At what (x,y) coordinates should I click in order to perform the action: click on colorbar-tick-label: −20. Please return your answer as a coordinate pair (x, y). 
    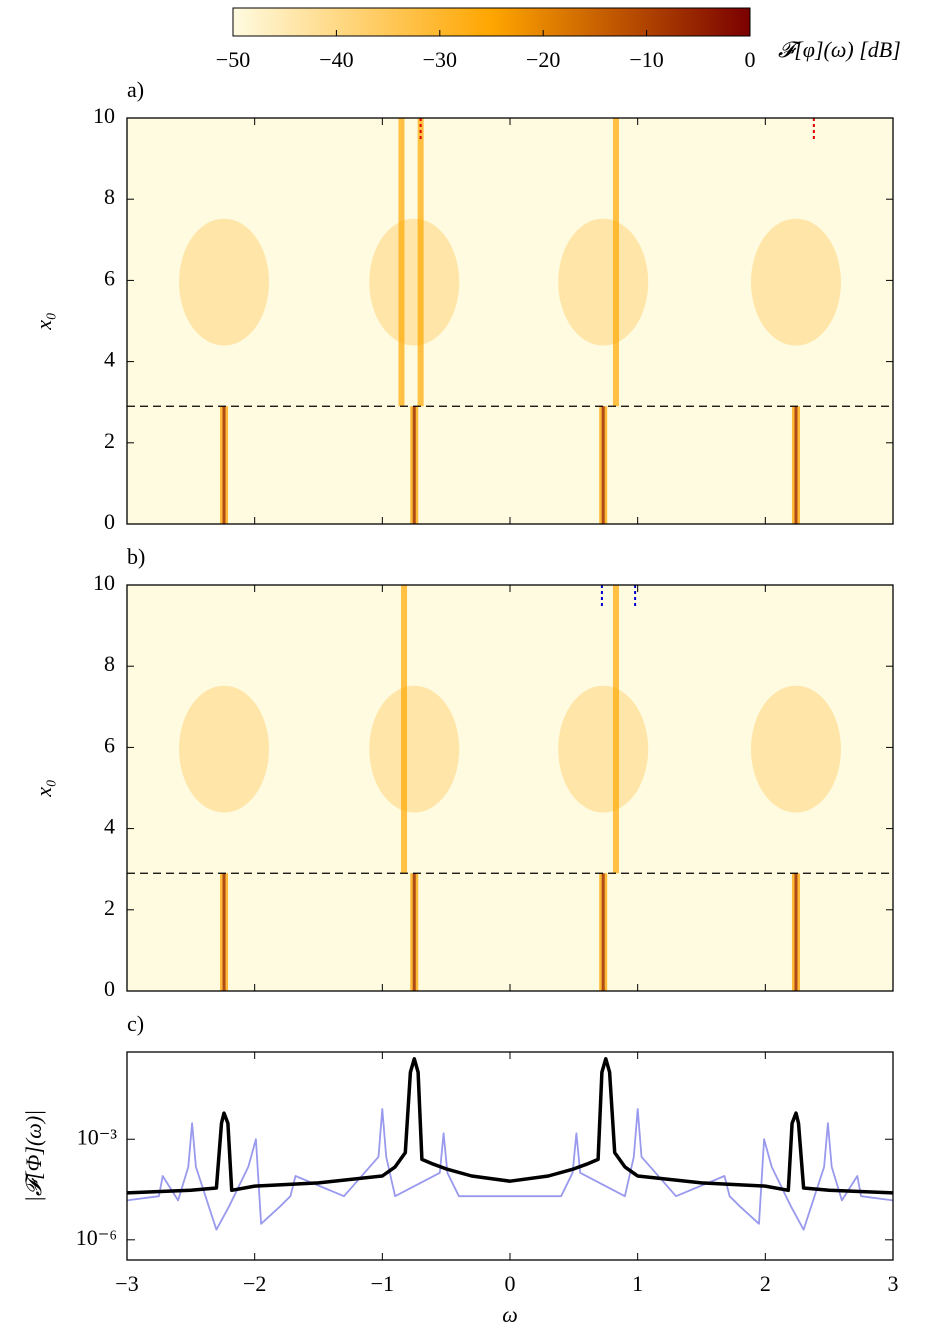
    Looking at the image, I should click on (543, 59).